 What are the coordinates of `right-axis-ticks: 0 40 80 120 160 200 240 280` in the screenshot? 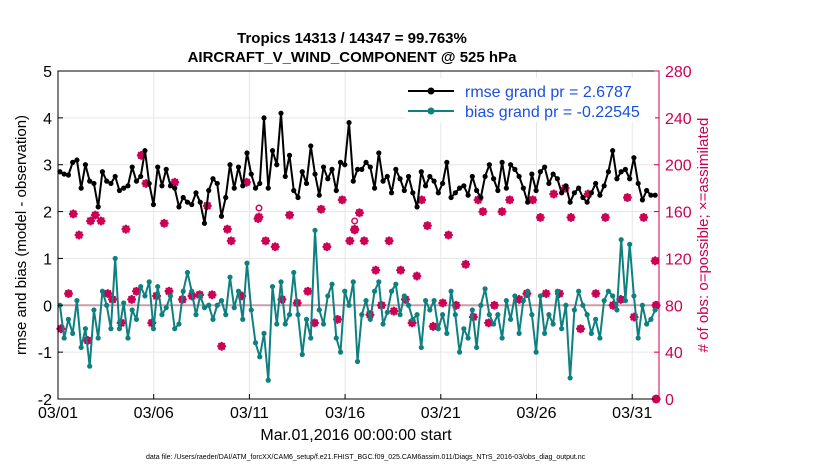 It's located at (673, 236).